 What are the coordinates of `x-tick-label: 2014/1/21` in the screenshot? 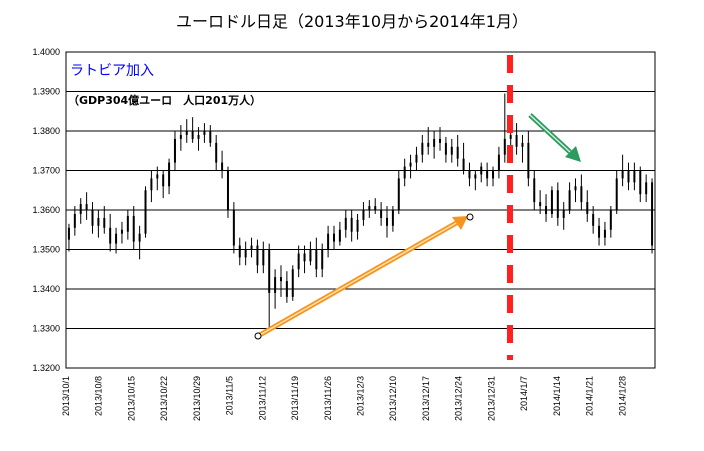 It's located at (590, 396).